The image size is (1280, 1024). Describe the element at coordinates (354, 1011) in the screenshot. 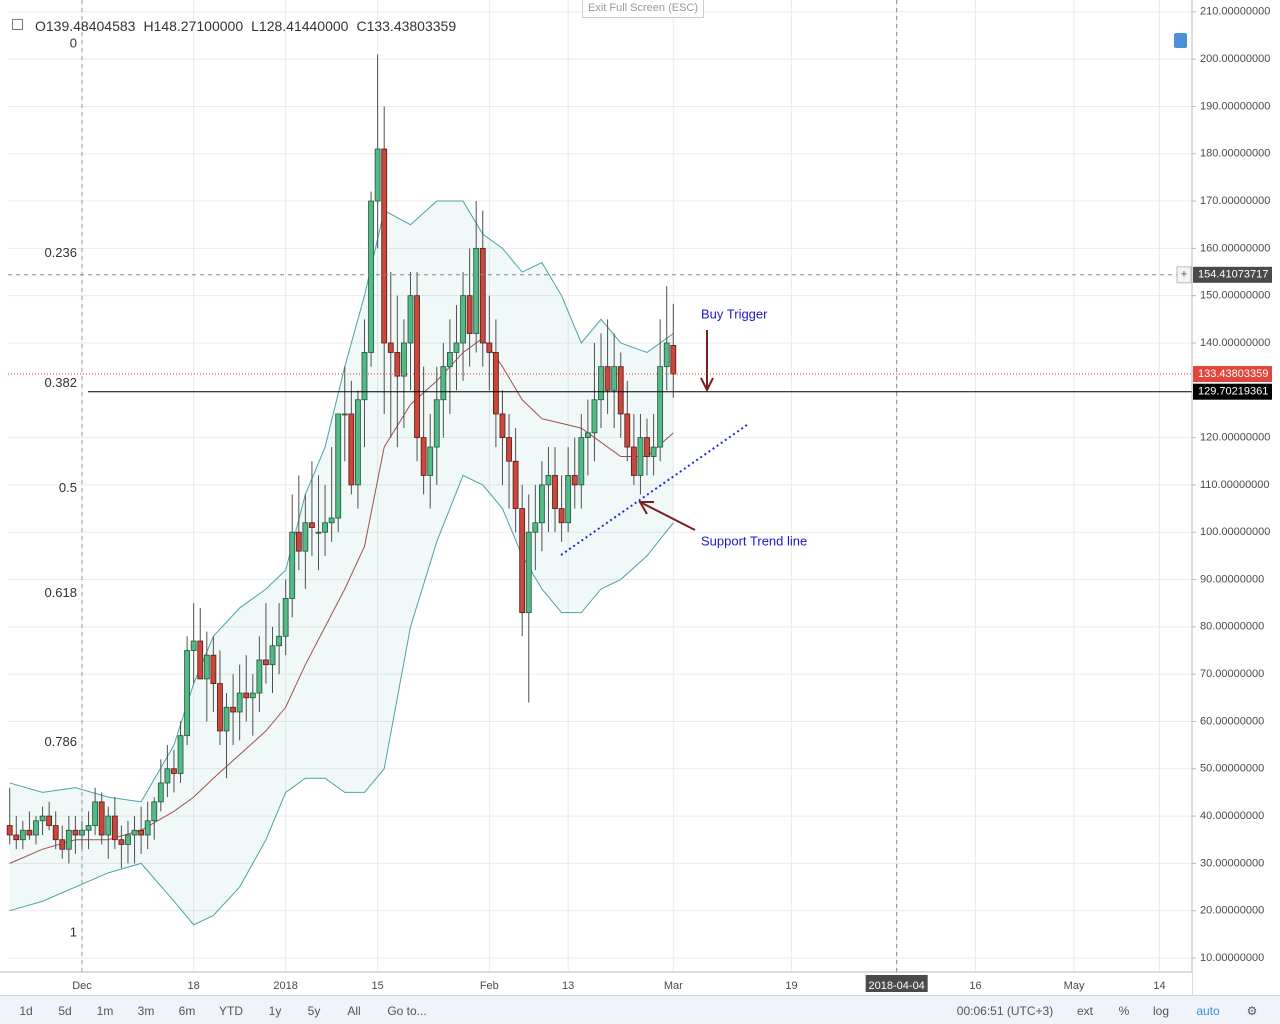

I see `range-button: All` at that location.